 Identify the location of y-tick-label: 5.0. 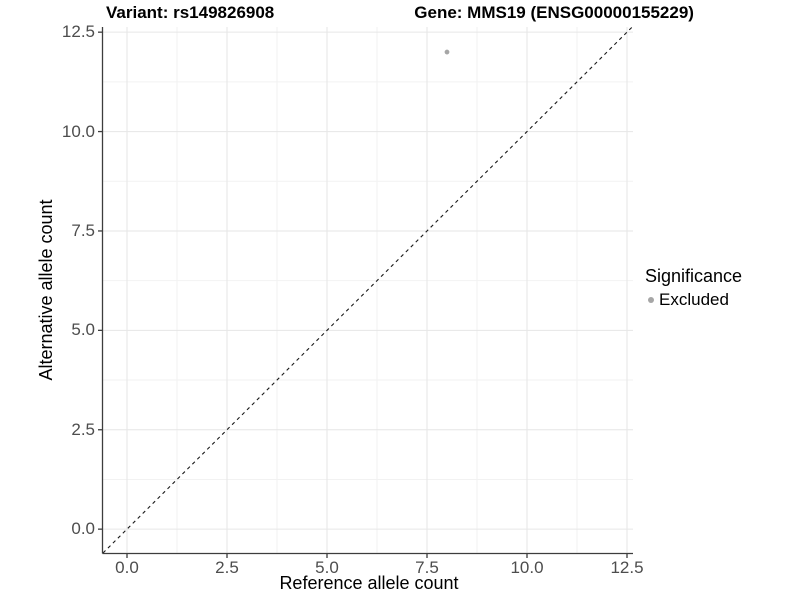
(83, 330).